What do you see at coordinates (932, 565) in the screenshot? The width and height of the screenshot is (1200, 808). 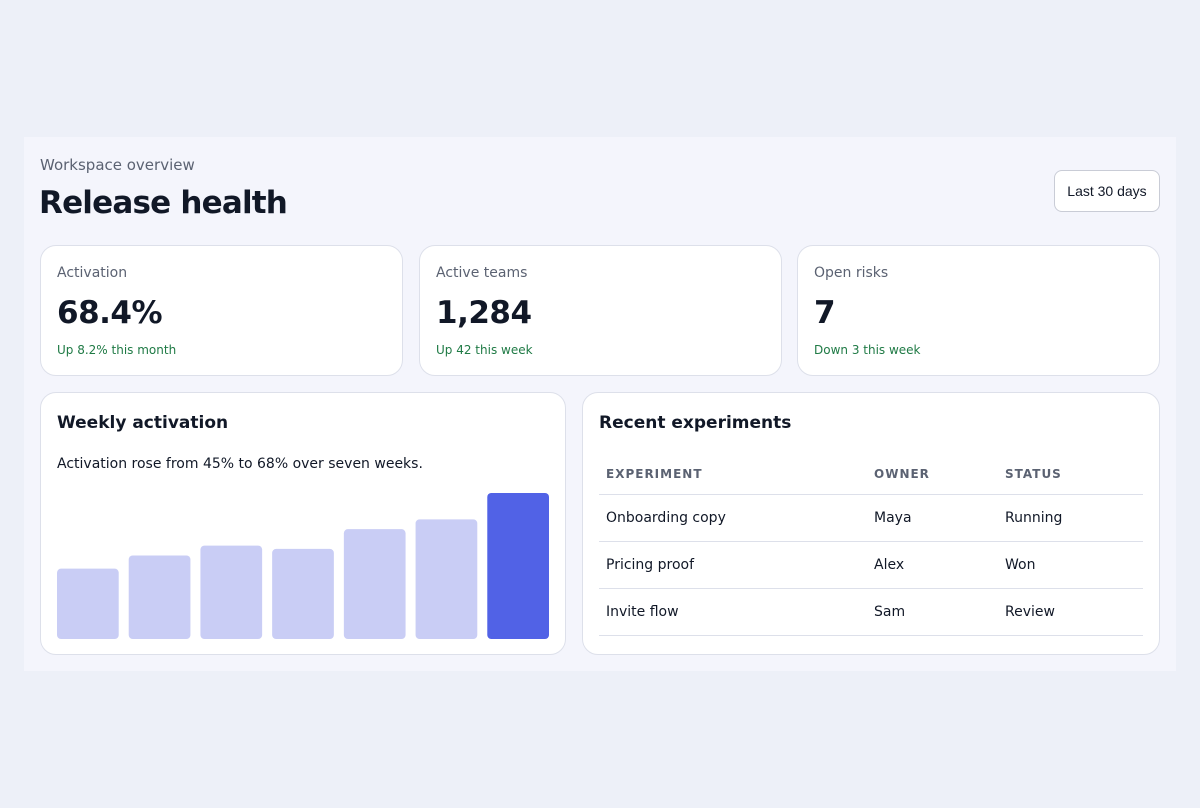 I see `experiment-owner: Alex` at bounding box center [932, 565].